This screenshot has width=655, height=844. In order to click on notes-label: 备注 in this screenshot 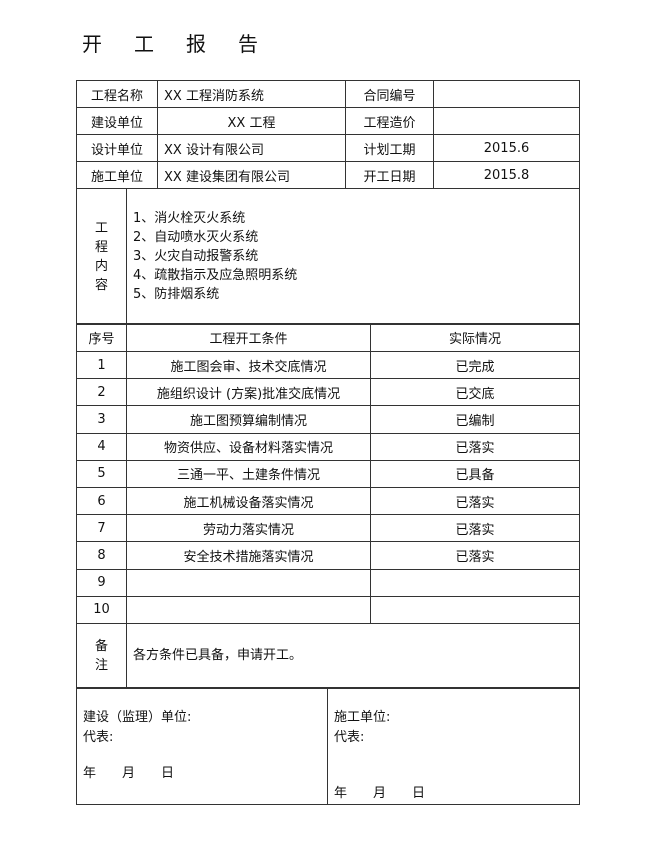, I will do `click(101, 656)`.